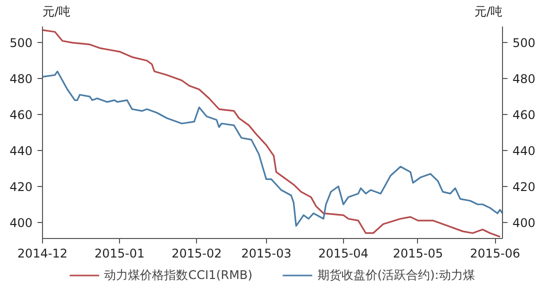 This screenshot has height=300, width=550. Describe the element at coordinates (396, 275) in the screenshot. I see `legend-label: 期货收盘价(活跃合约):动力煤` at that location.